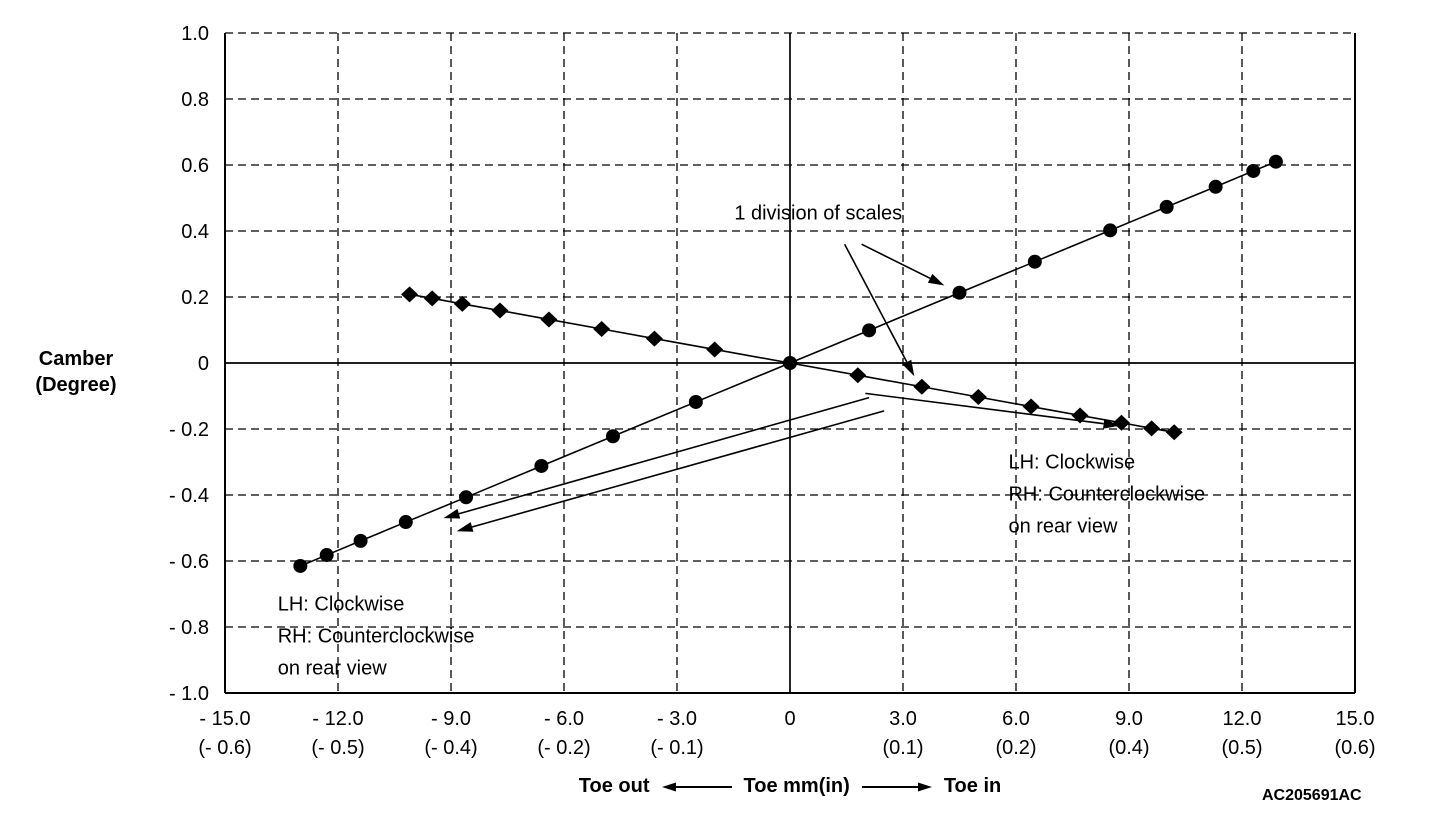 The image size is (1440, 824). What do you see at coordinates (189, 628) in the screenshot?
I see `y-tick-label: - 0.8` at bounding box center [189, 628].